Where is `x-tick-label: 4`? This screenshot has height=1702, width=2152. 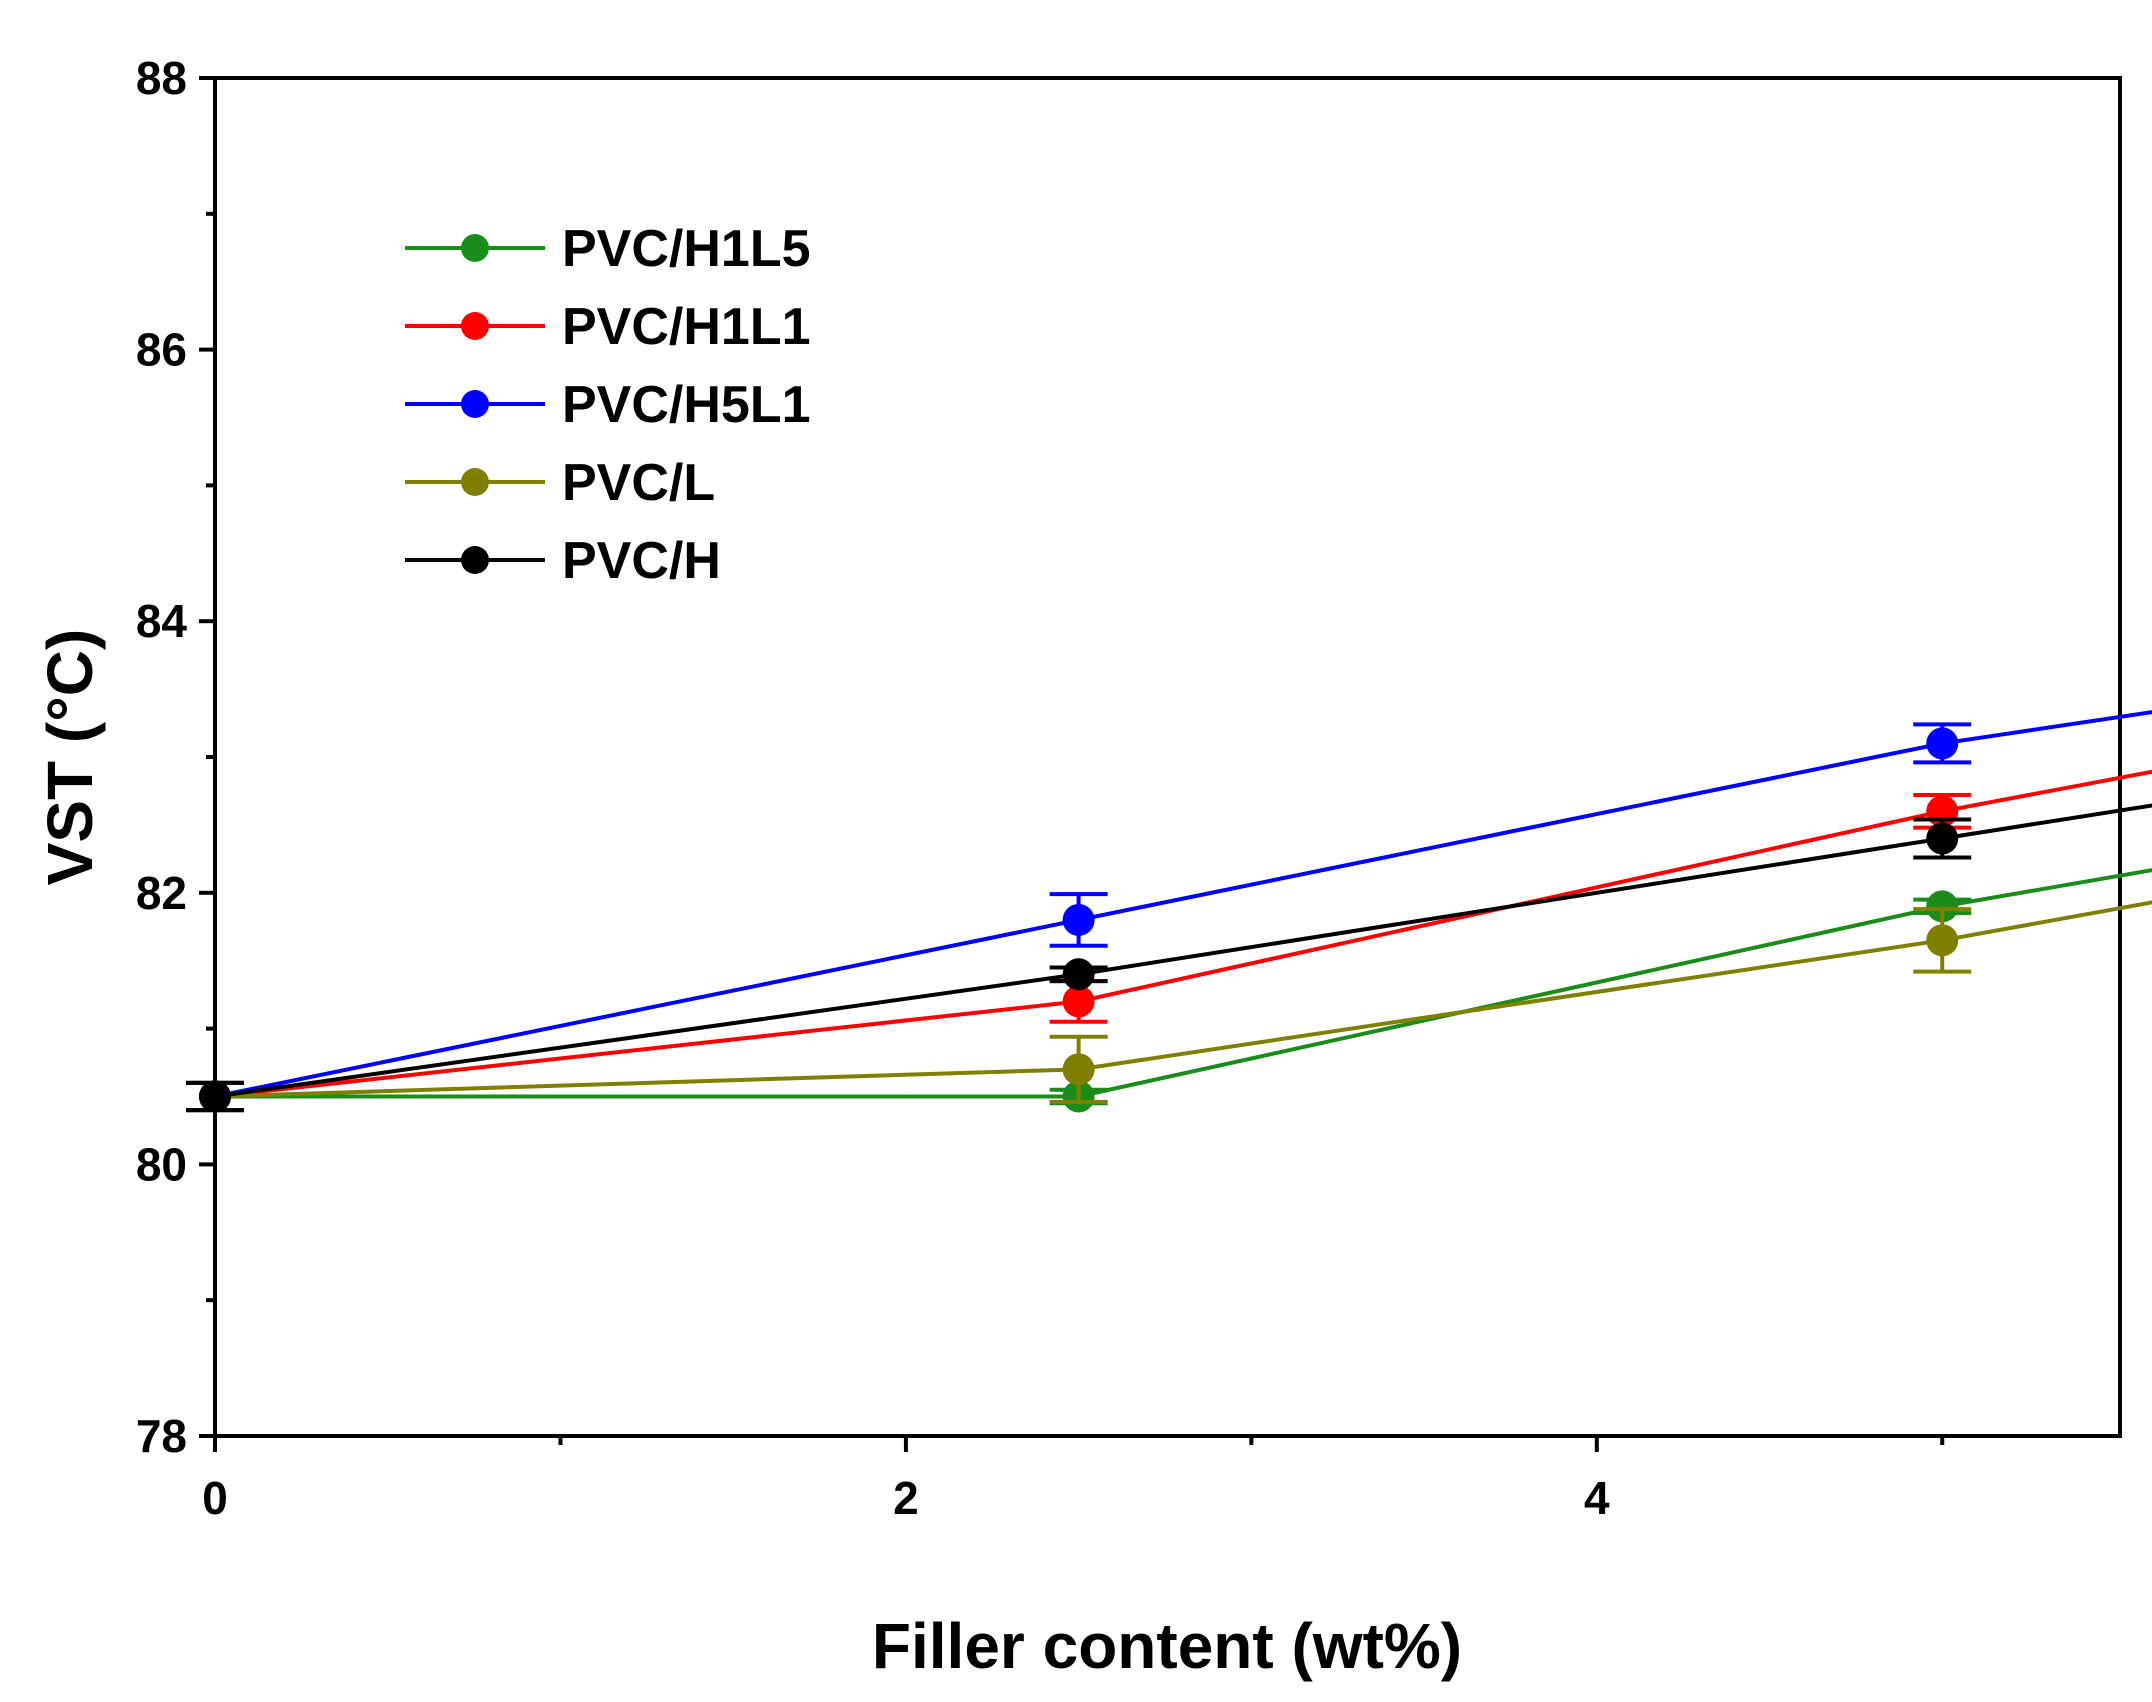 x-tick-label: 4 is located at coordinates (1597, 1498).